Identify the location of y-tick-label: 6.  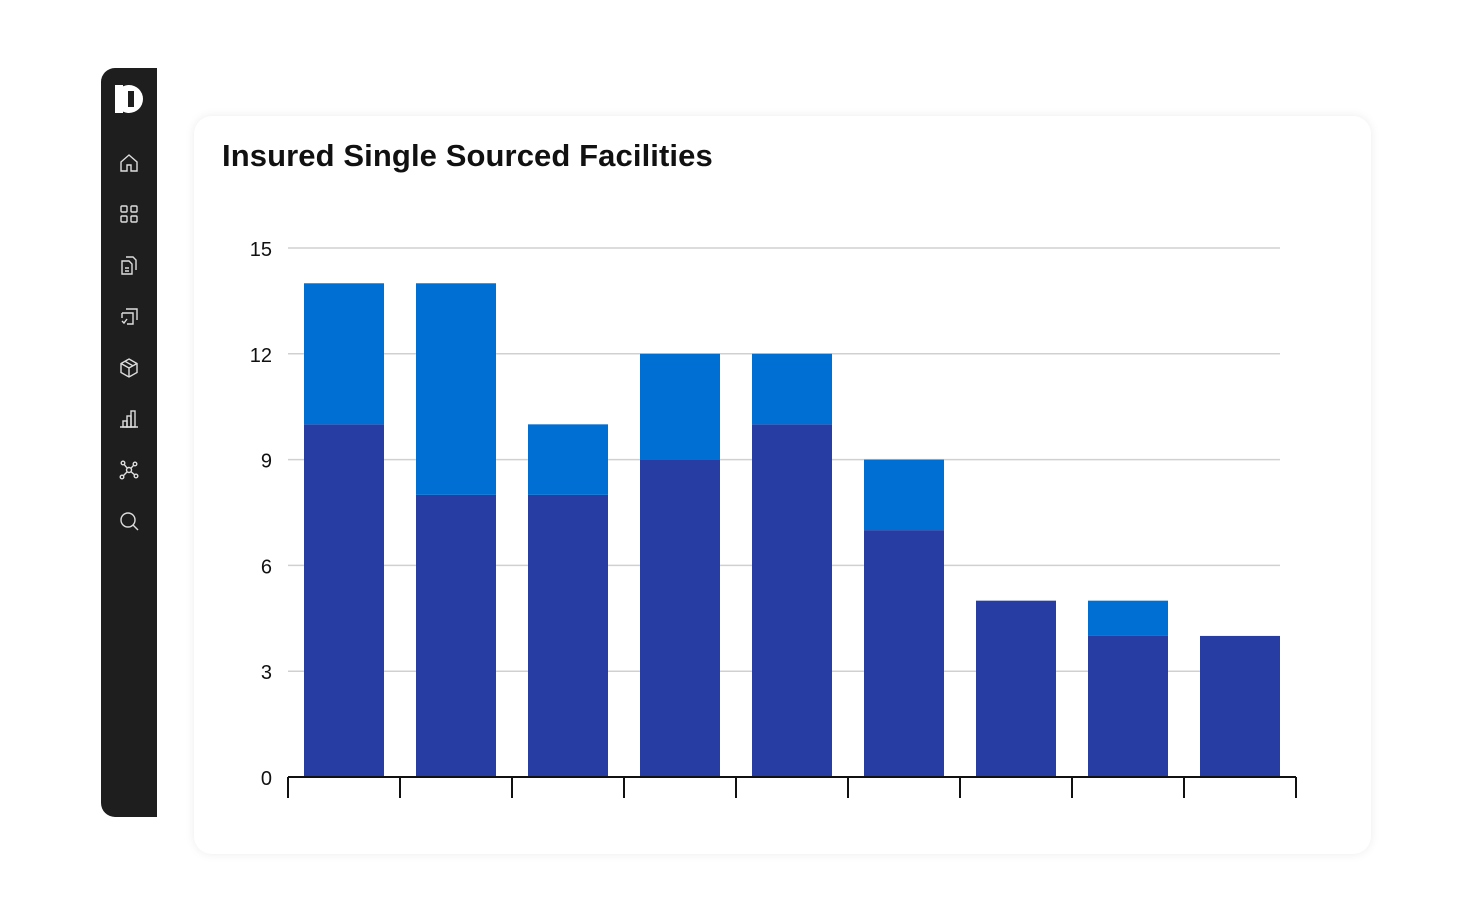
(266, 567).